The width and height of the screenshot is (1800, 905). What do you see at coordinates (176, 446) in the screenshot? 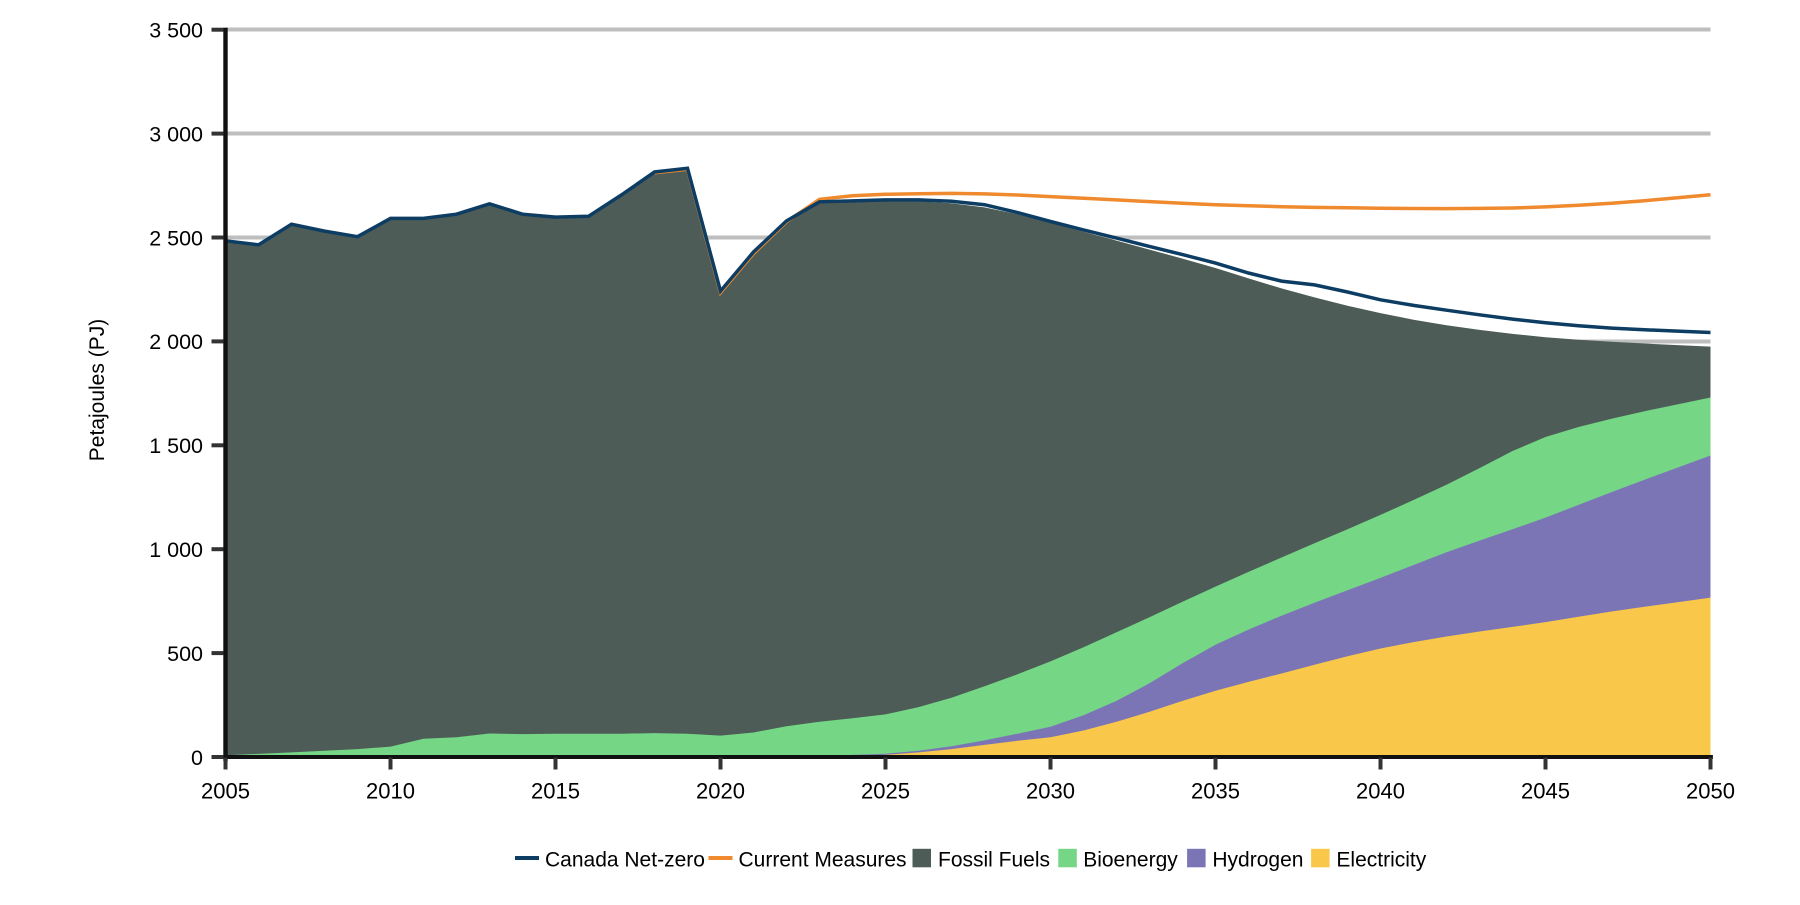
I see `svg-text: 1 500` at bounding box center [176, 446].